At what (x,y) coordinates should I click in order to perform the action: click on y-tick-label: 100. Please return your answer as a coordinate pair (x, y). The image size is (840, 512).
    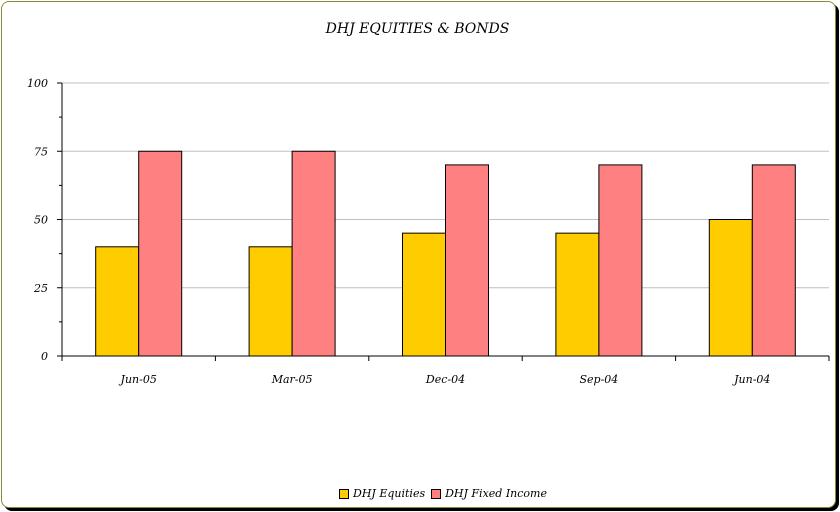
    Looking at the image, I should click on (37, 83).